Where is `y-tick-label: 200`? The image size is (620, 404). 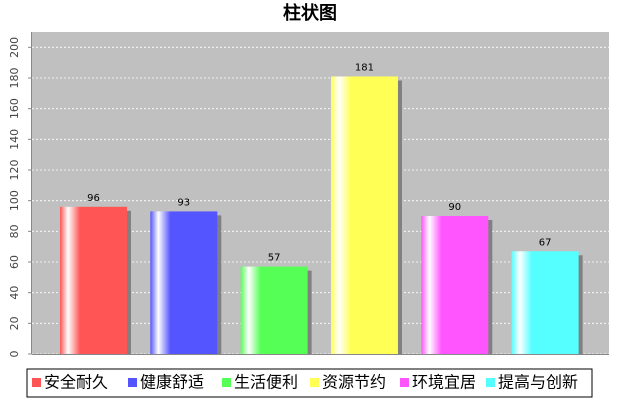 y-tick-label: 200 is located at coordinates (14, 47).